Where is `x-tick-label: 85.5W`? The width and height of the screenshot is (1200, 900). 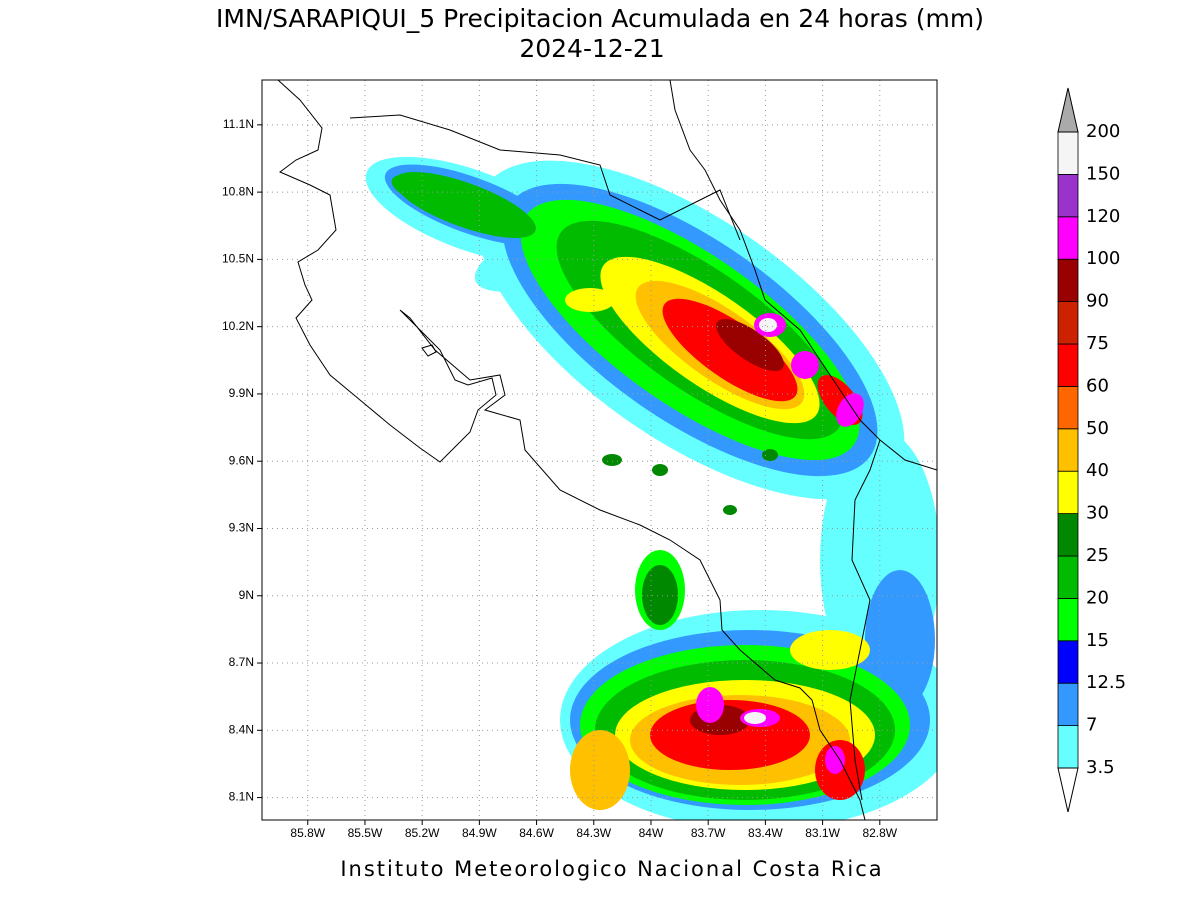
x-tick-label: 85.5W is located at coordinates (365, 833).